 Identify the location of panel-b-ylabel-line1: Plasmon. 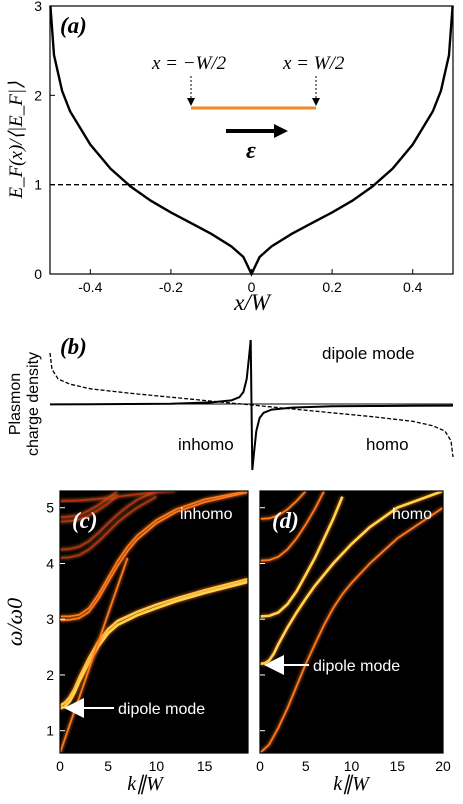
(15, 404).